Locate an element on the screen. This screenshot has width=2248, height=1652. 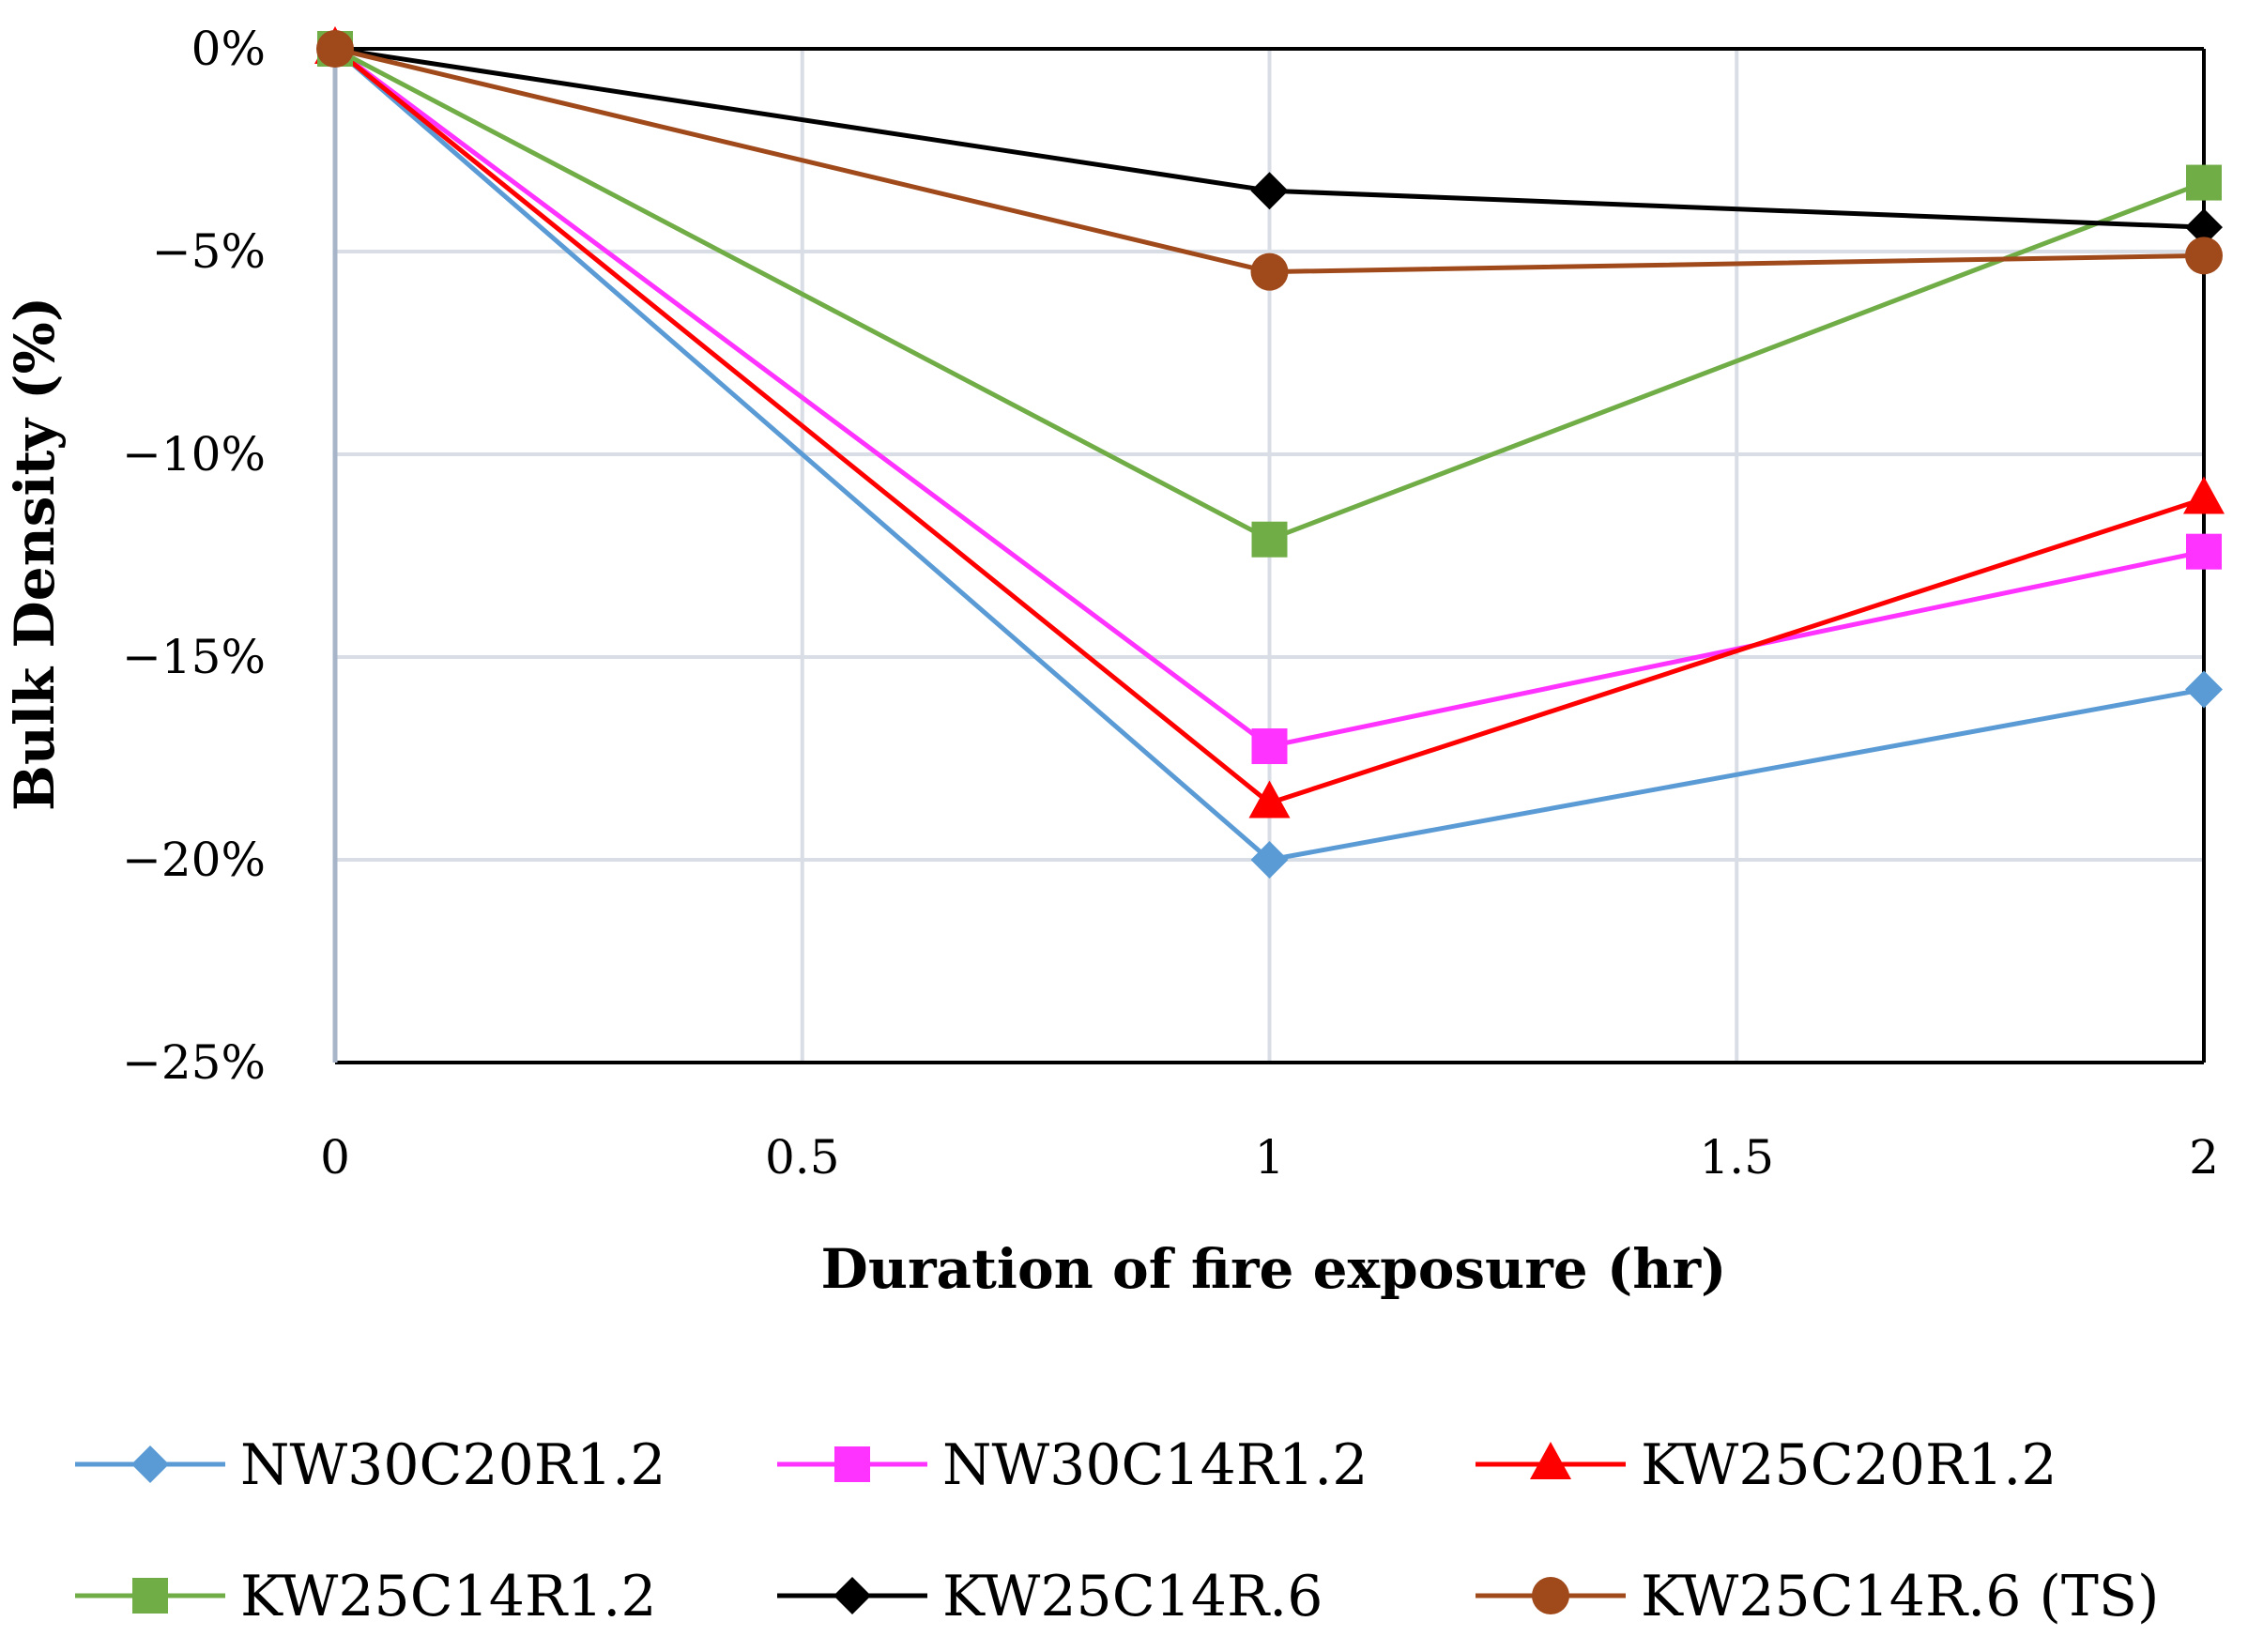
legend-item: KW25C14R.6 is located at coordinates (1050, 1596).